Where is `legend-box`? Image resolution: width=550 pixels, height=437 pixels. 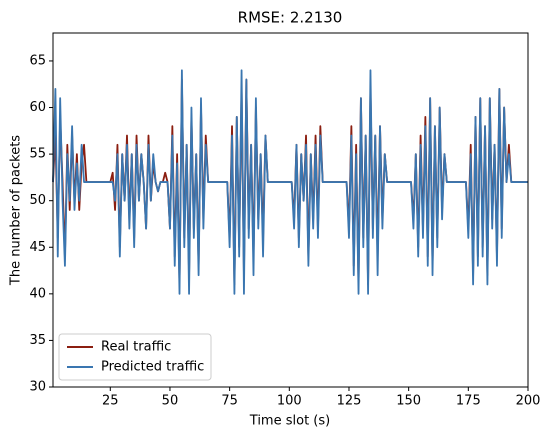 legend-box is located at coordinates (135, 357).